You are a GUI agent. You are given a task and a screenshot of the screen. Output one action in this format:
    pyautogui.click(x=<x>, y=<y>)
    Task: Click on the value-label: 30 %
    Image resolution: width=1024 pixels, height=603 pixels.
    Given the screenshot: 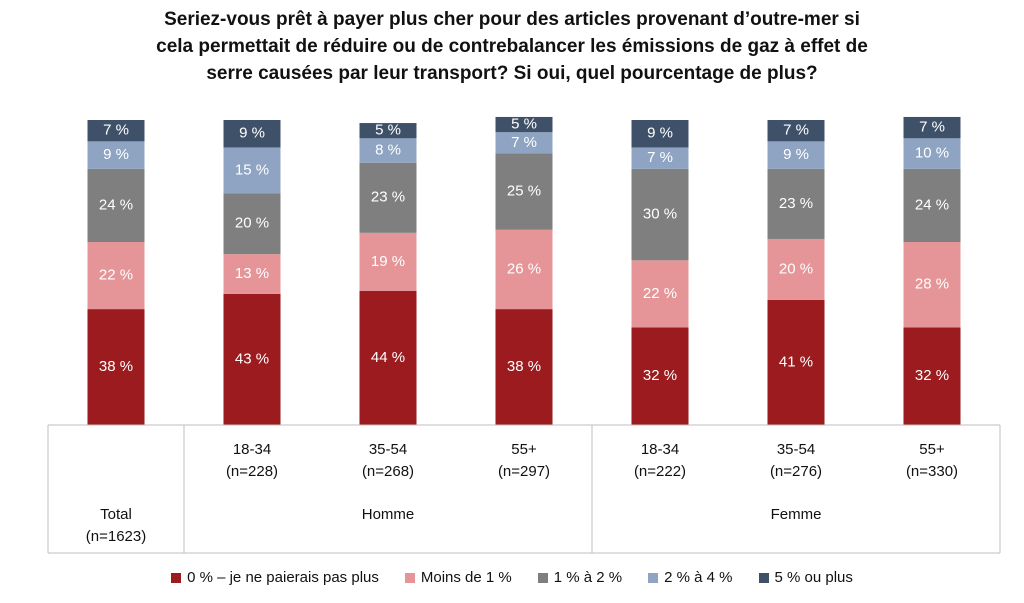 What is the action you would take?
    pyautogui.click(x=660, y=214)
    